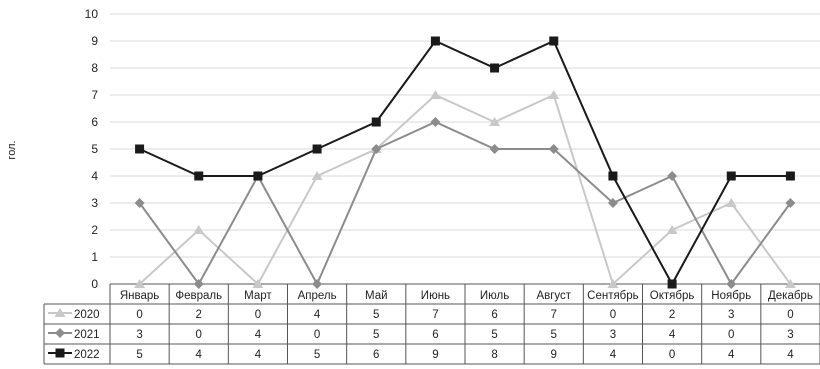 This screenshot has width=820, height=369. What do you see at coordinates (94, 176) in the screenshot?
I see `y-tick-label: 4` at bounding box center [94, 176].